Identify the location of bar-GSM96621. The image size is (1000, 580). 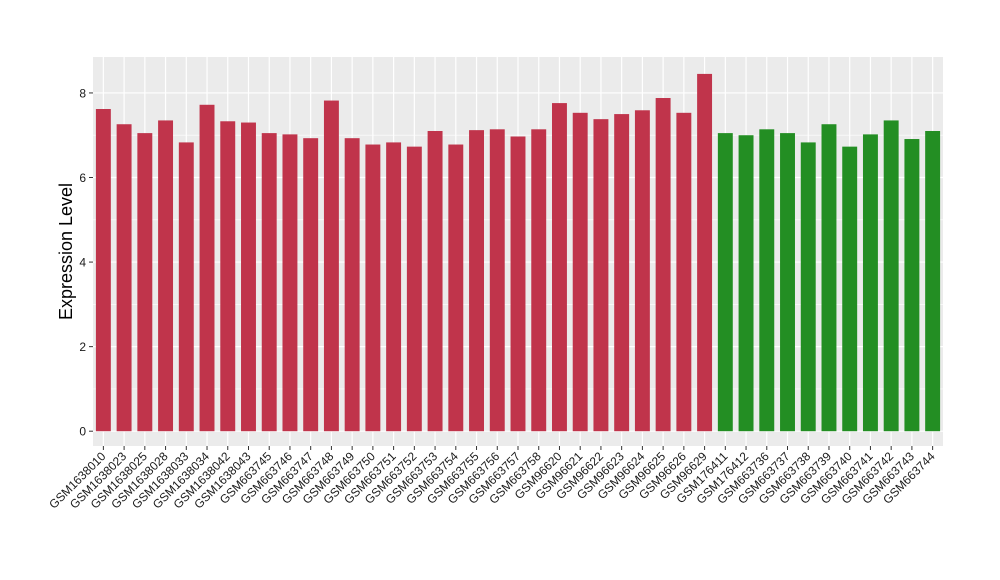
(580, 272).